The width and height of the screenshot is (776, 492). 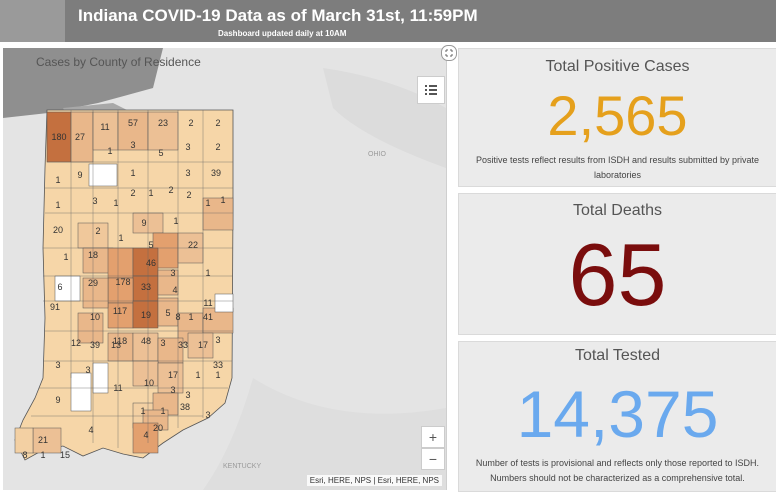 I want to click on map-title: Cases by County of Residence, so click(x=118, y=62).